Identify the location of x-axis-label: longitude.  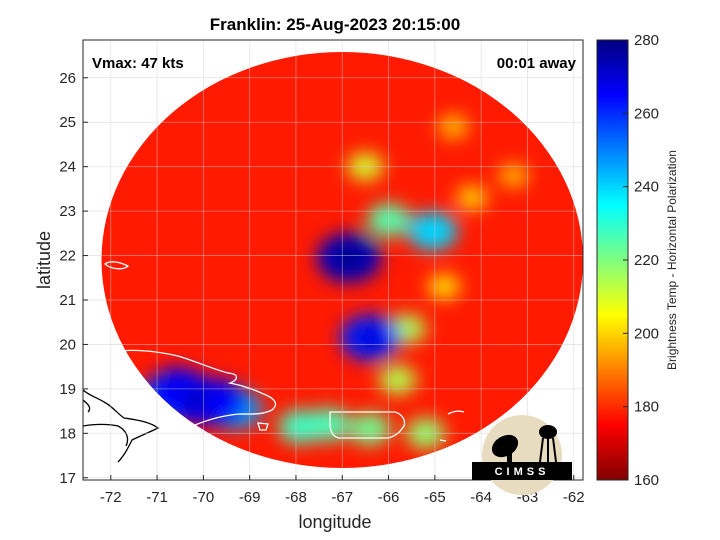
(334, 522).